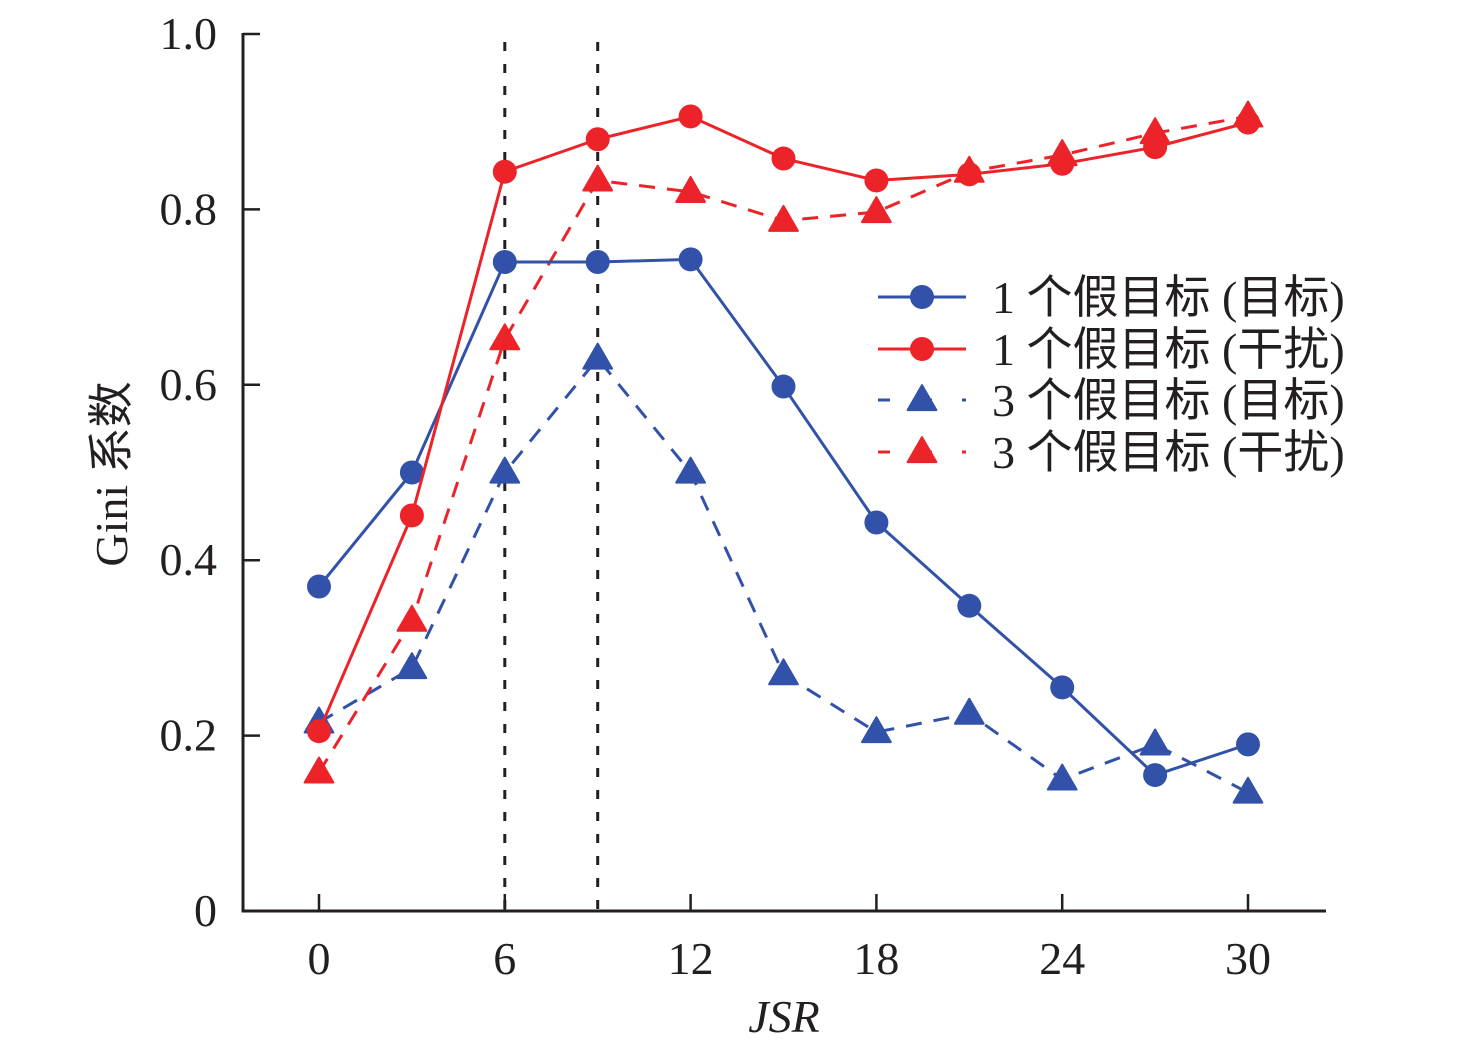 This screenshot has width=1476, height=1051. What do you see at coordinates (876, 958) in the screenshot?
I see `x-tick-label: 18` at bounding box center [876, 958].